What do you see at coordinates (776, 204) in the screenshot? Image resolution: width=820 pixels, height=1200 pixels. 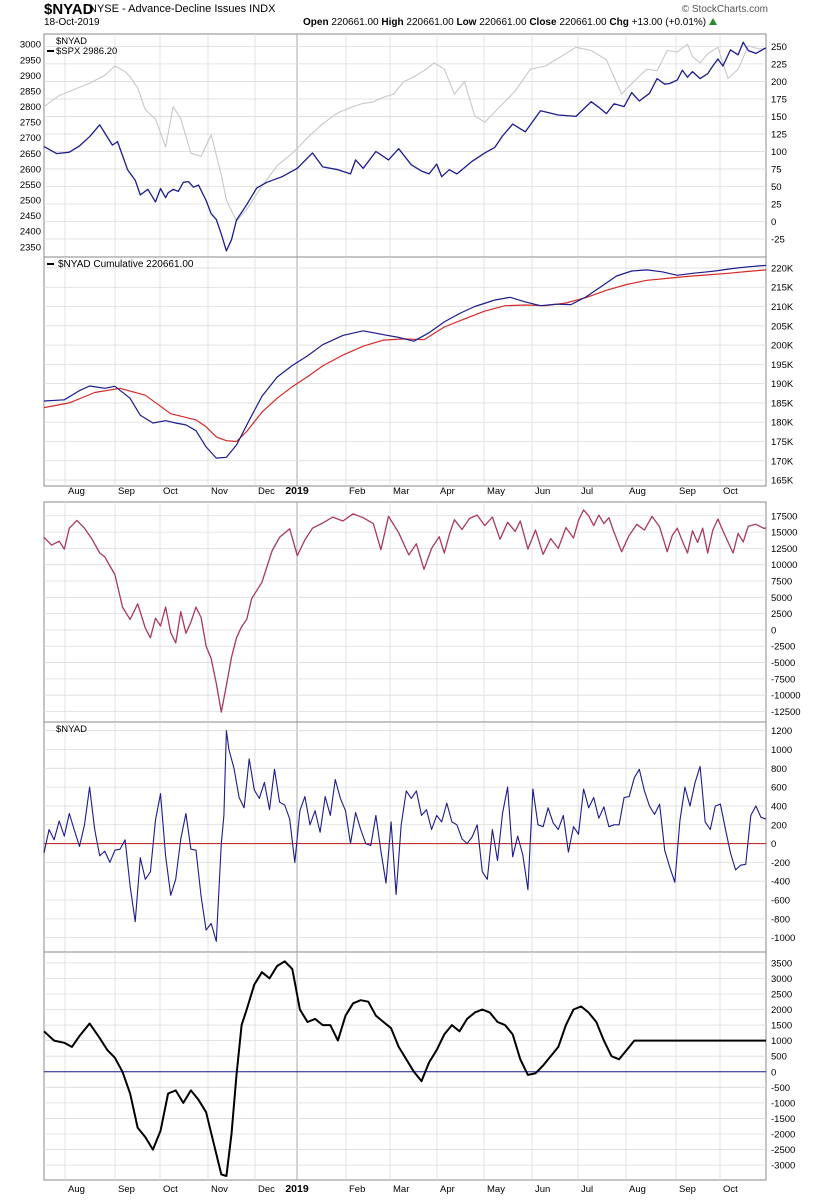 I see `y-tick-label-right: 25` at bounding box center [776, 204].